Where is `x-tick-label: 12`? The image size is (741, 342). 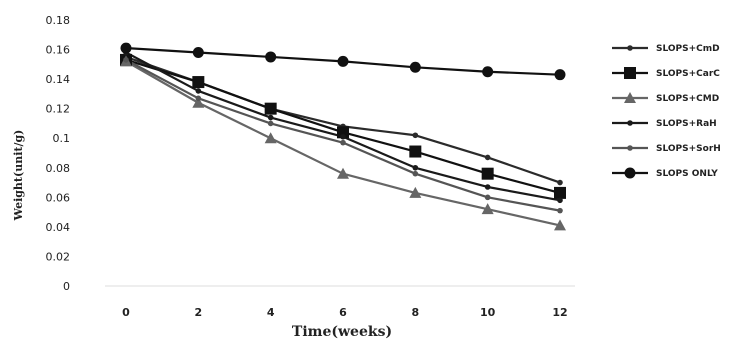
x-tick-label: 12 is located at coordinates (559, 312).